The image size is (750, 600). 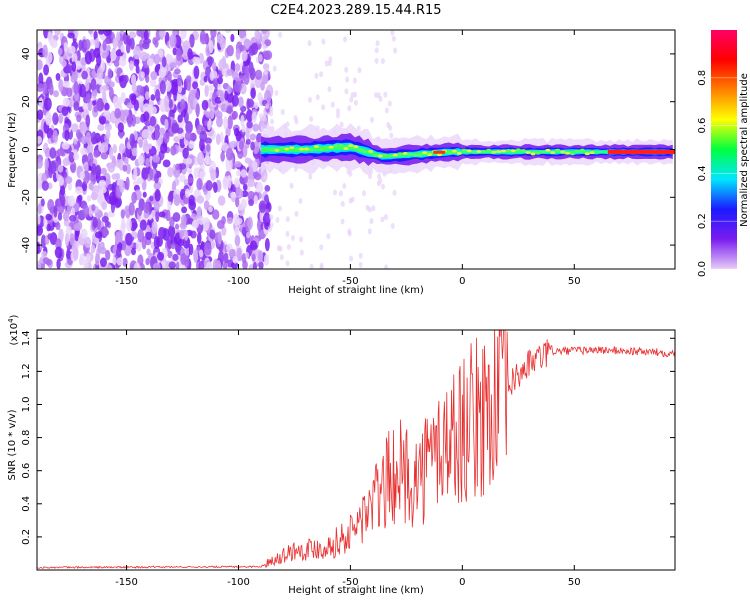 What do you see at coordinates (26, 504) in the screenshot?
I see `bottom-y-tick-label: 0.4` at bounding box center [26, 504].